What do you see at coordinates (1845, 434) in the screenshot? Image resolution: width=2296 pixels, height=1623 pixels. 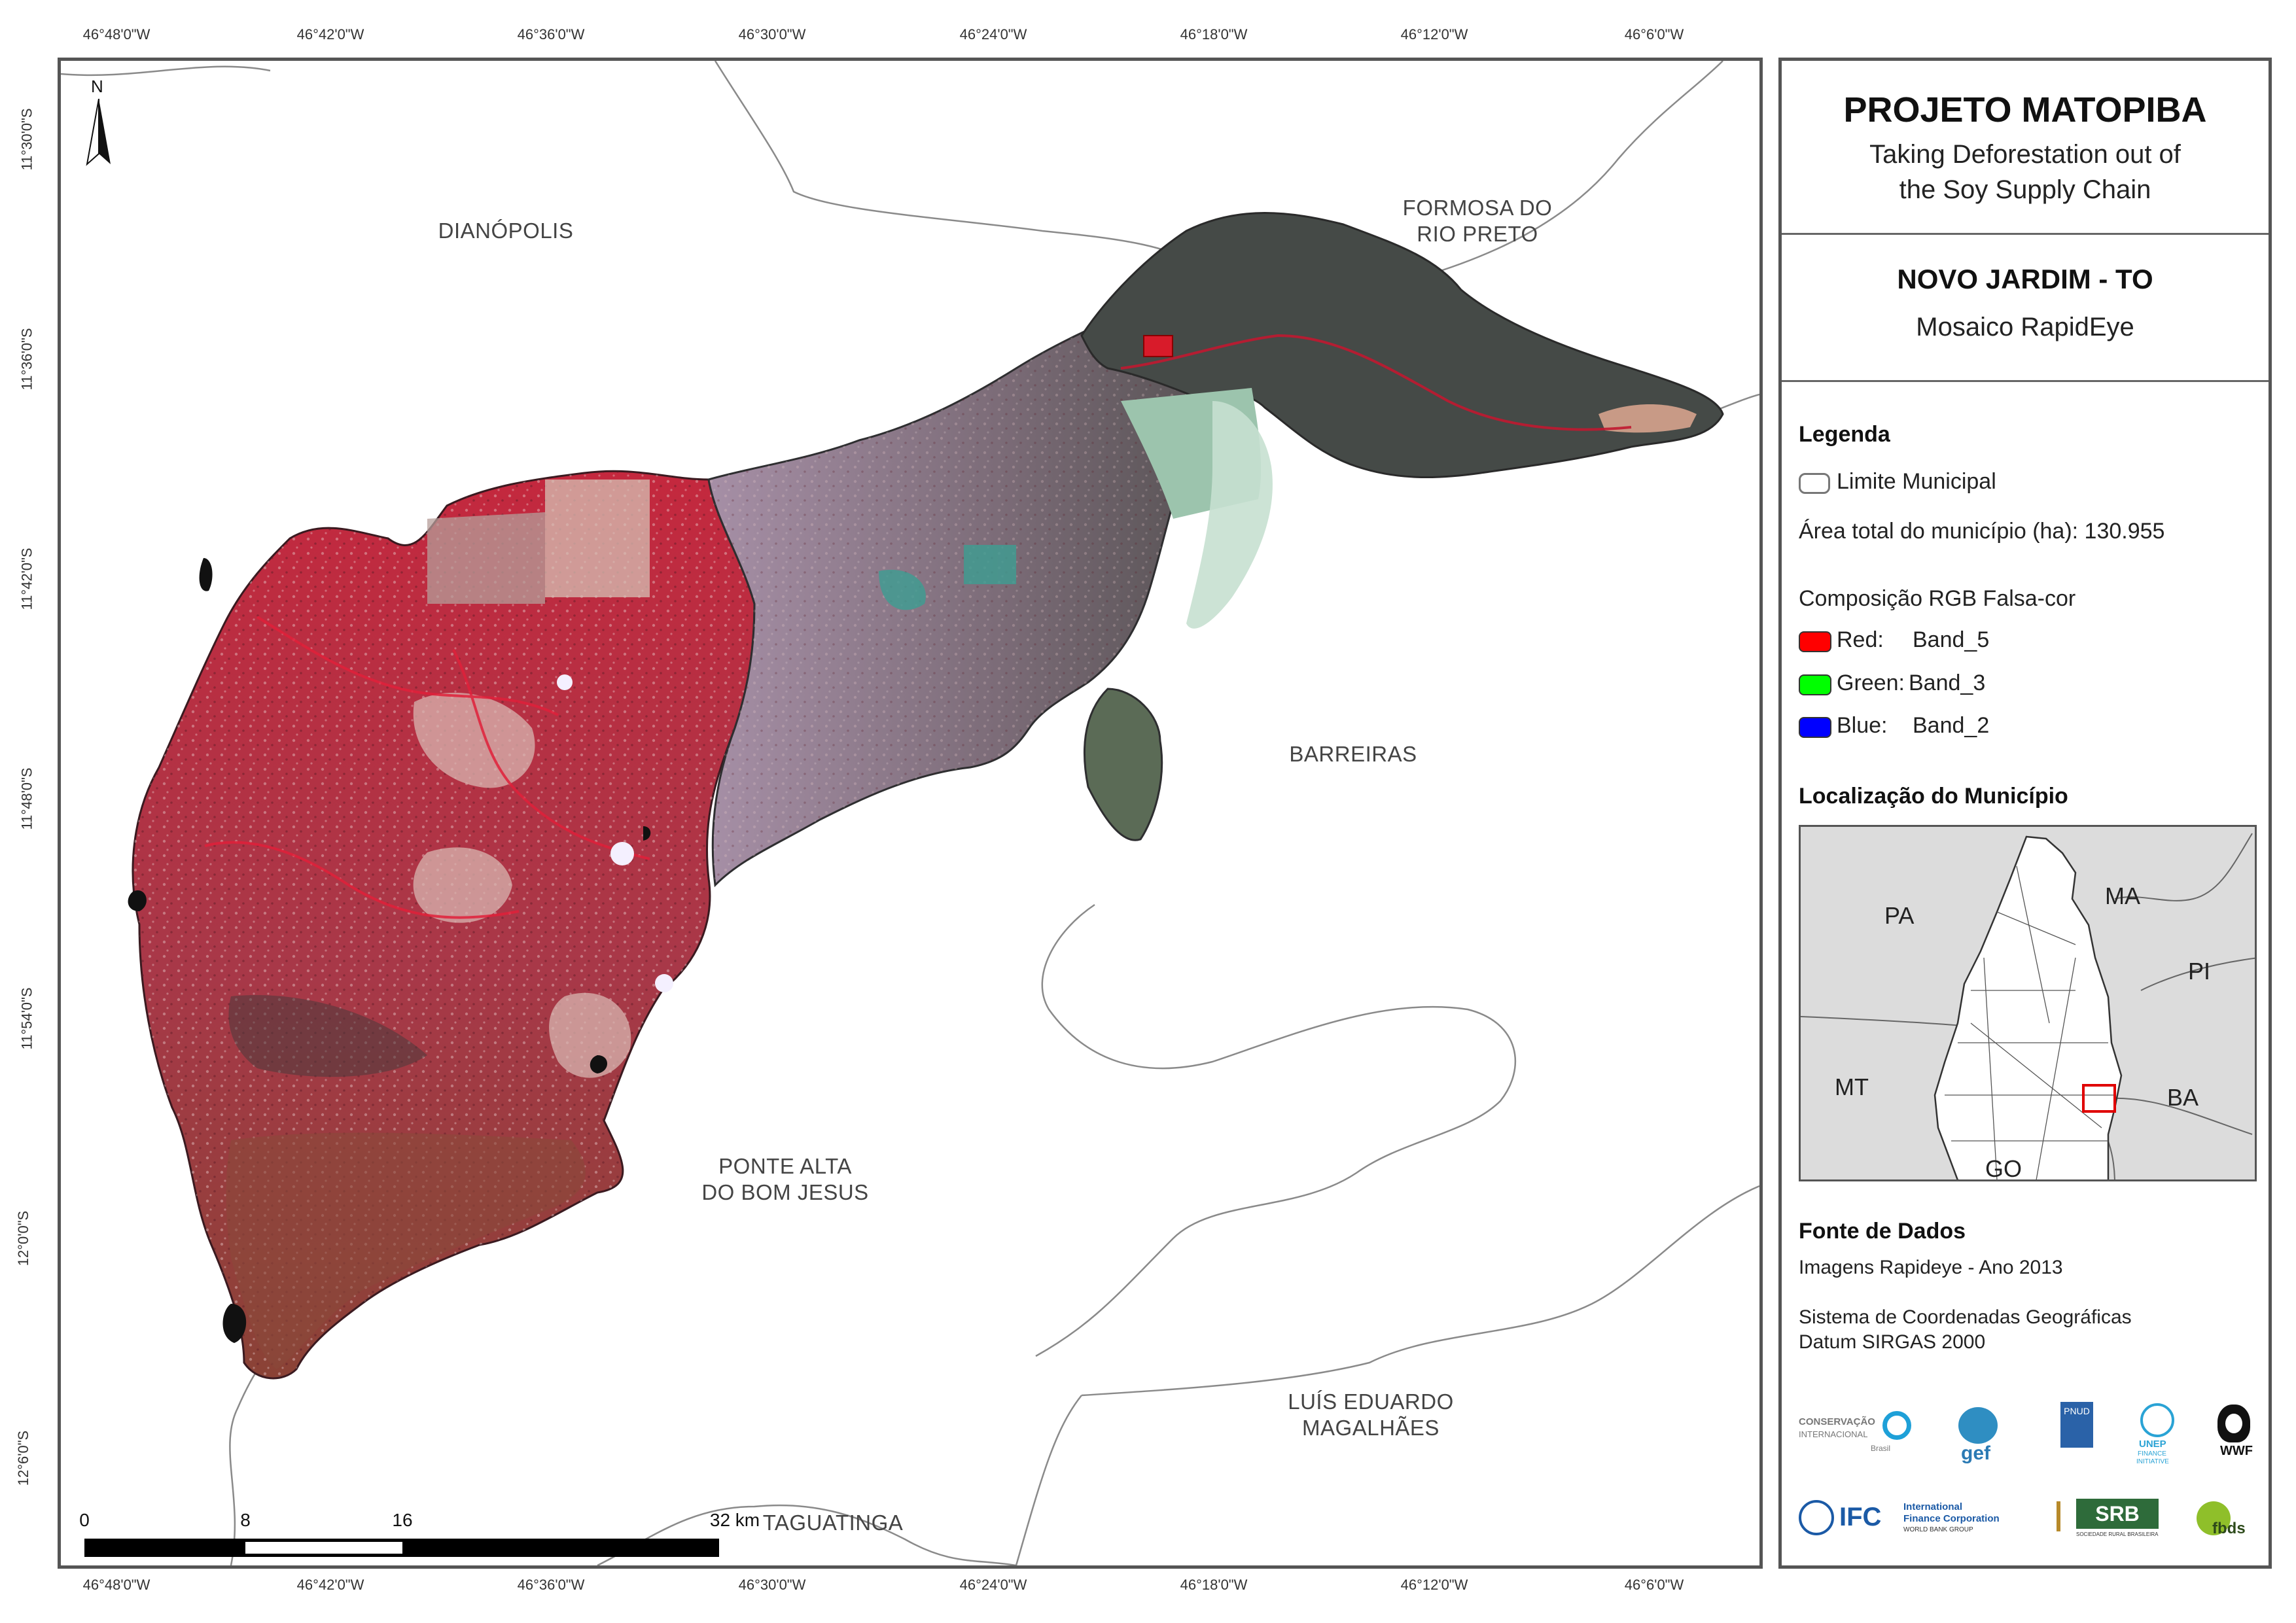 I see `legend-heading: Legenda` at bounding box center [1845, 434].